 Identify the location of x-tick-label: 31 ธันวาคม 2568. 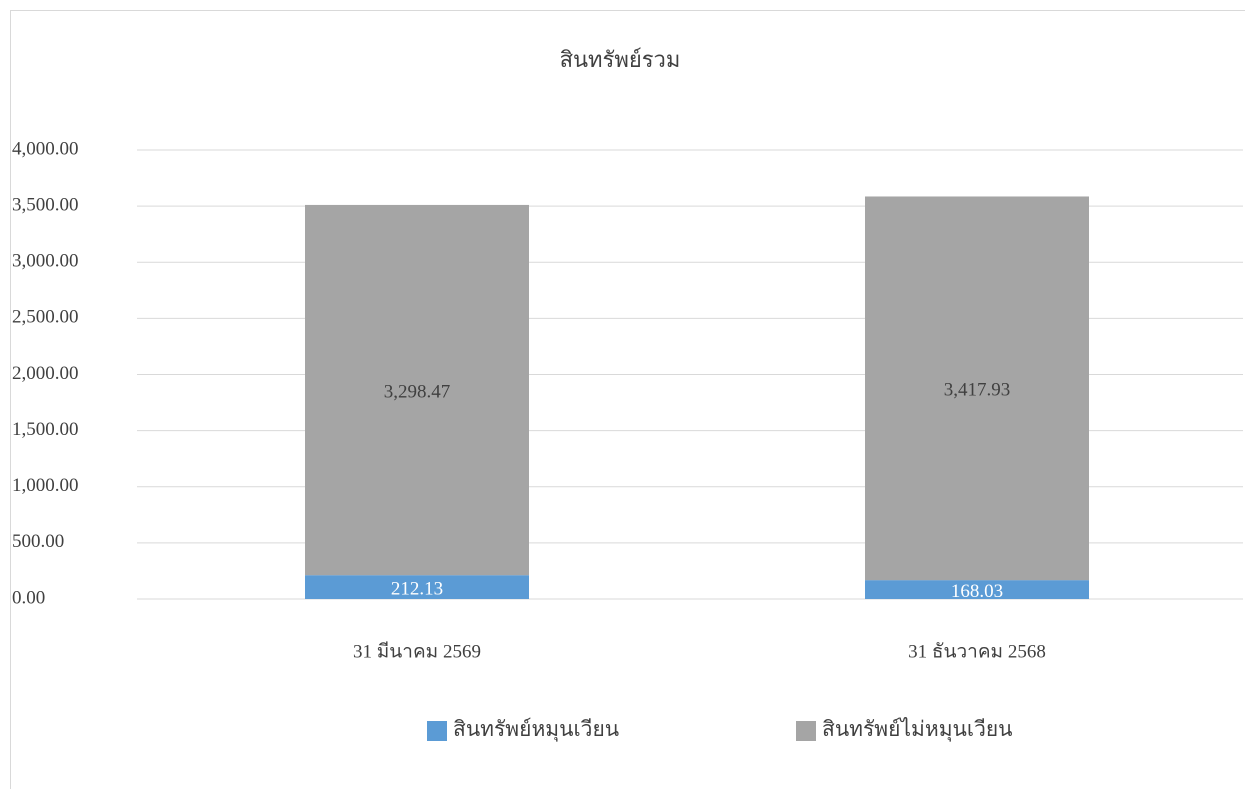
(977, 651).